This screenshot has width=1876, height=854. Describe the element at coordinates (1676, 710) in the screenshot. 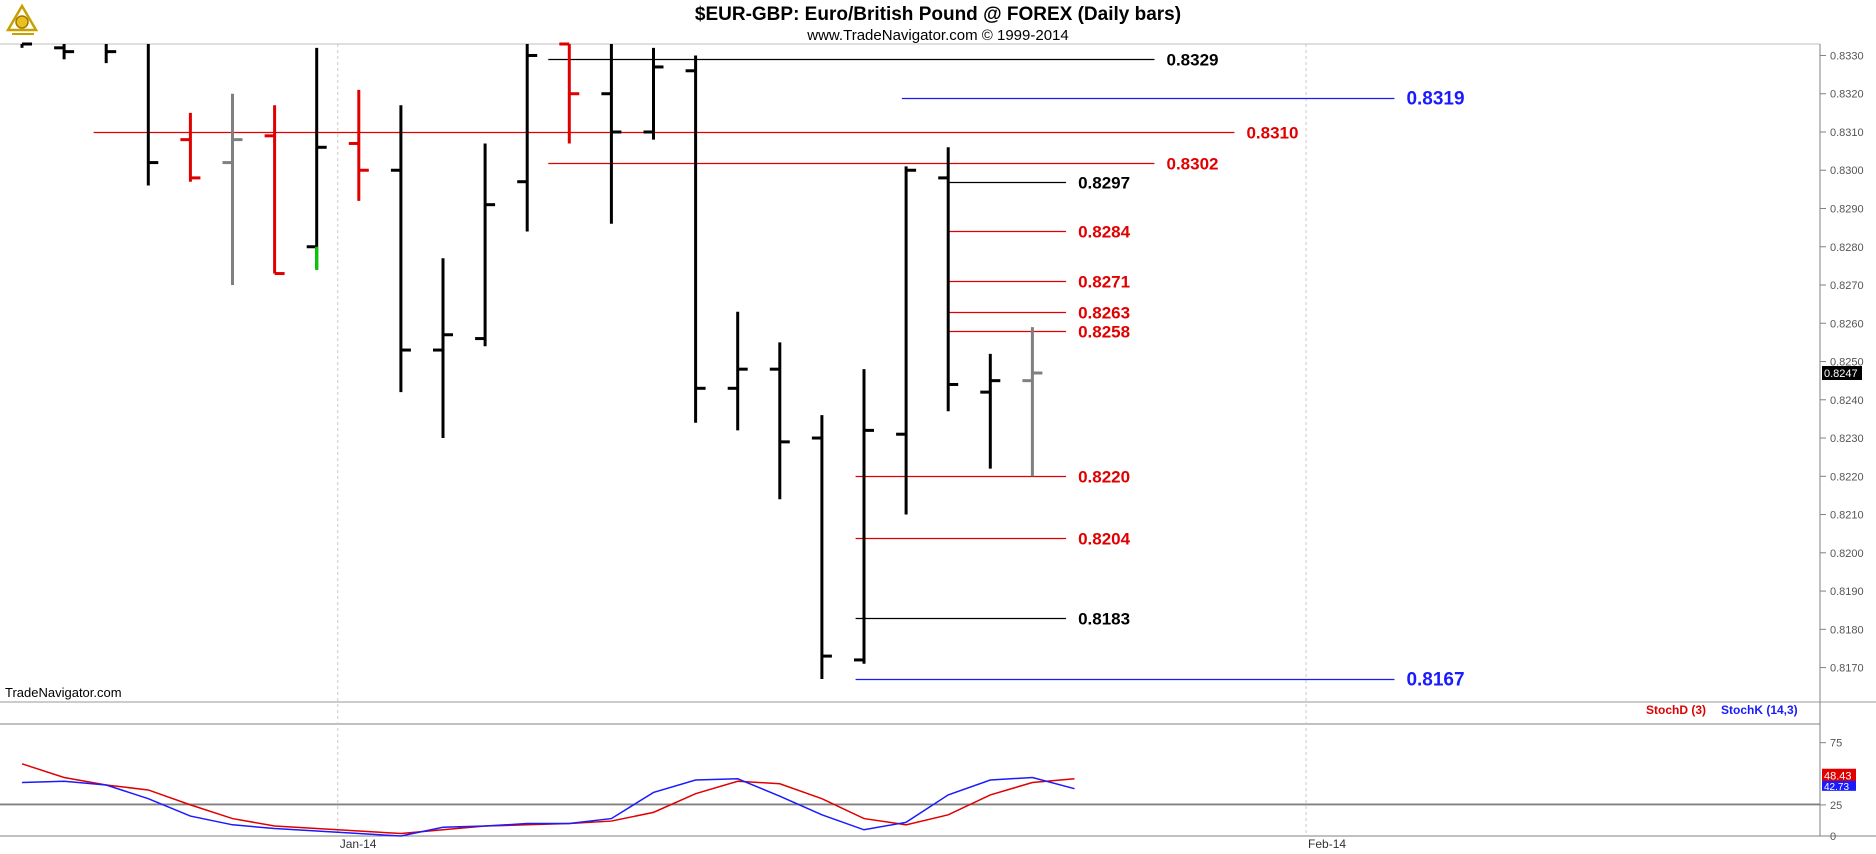

I see `stochd-legend: StochD (3)` at that location.